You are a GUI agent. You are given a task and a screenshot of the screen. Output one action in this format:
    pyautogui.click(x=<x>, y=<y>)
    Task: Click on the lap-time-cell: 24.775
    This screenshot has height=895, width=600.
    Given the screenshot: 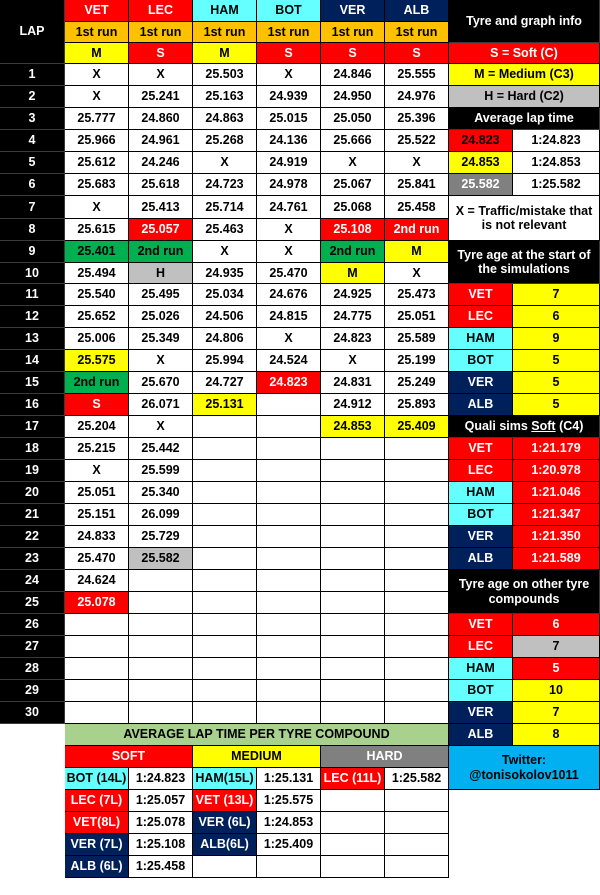 What is the action you would take?
    pyautogui.click(x=353, y=317)
    